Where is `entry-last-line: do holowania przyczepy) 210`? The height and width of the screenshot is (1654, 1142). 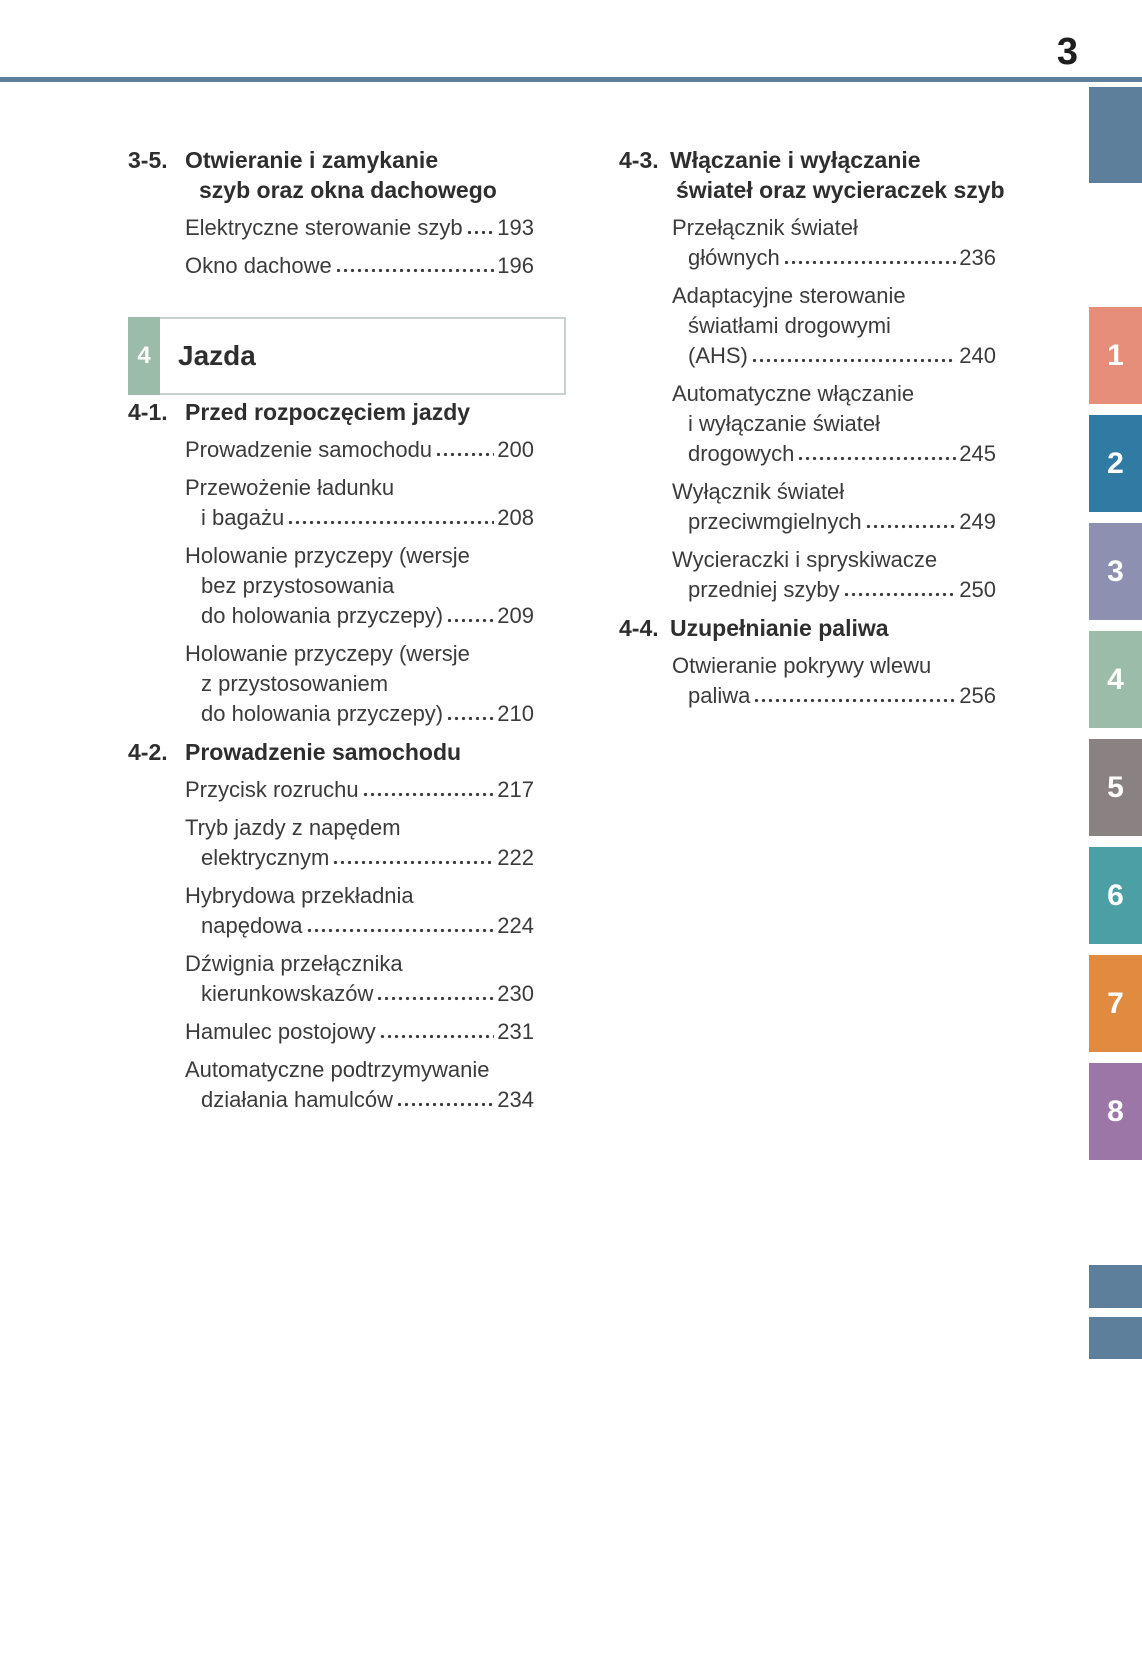 entry-last-line: do holowania przyczepy) 210 is located at coordinates (359, 714).